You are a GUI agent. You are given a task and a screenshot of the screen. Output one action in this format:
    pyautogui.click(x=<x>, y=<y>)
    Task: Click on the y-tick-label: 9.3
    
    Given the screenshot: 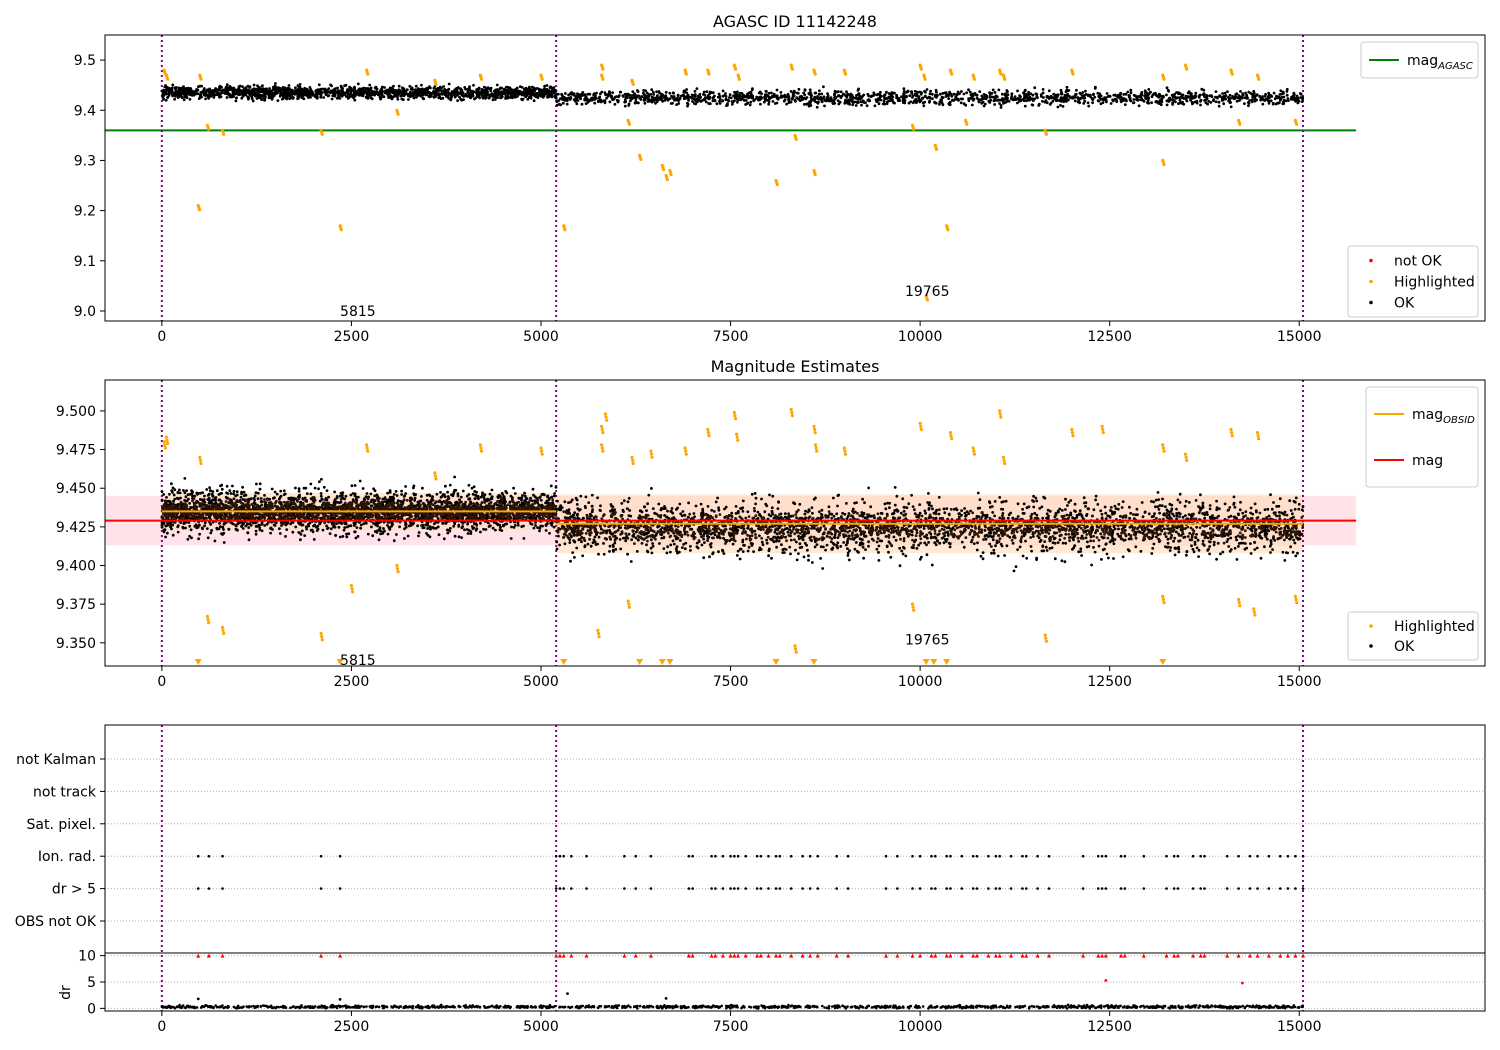 What is the action you would take?
    pyautogui.click(x=85, y=161)
    